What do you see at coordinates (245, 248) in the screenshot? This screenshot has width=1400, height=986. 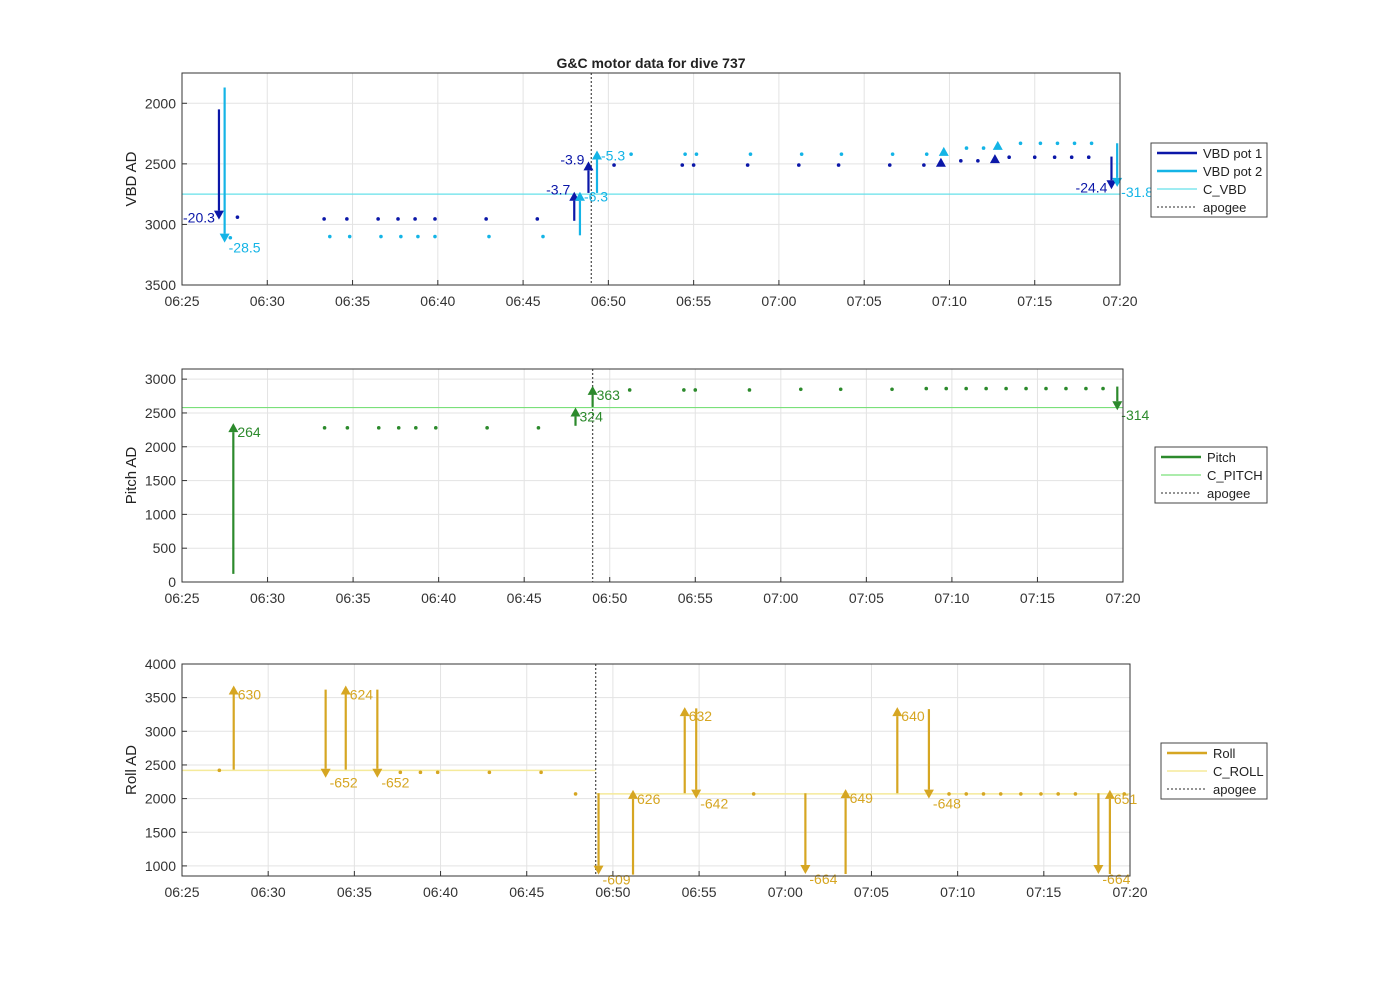 I see `data-label: -28.5` at bounding box center [245, 248].